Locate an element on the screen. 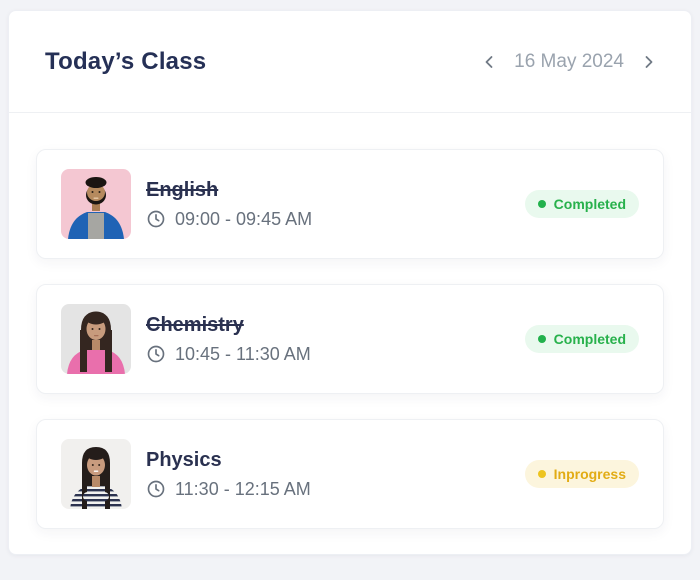  class-info: English 09:00 - 09:45 AM is located at coordinates (229, 204).